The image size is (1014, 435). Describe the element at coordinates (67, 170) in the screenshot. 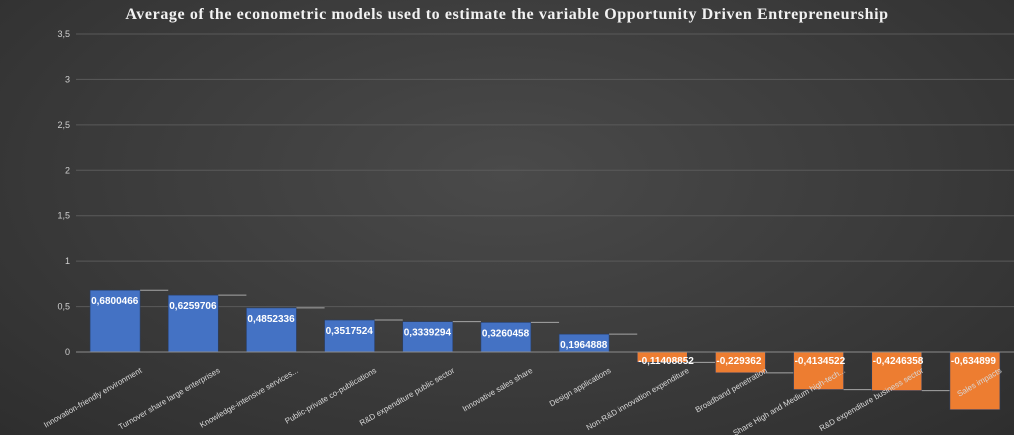

I see `y-tick-label: 2` at that location.